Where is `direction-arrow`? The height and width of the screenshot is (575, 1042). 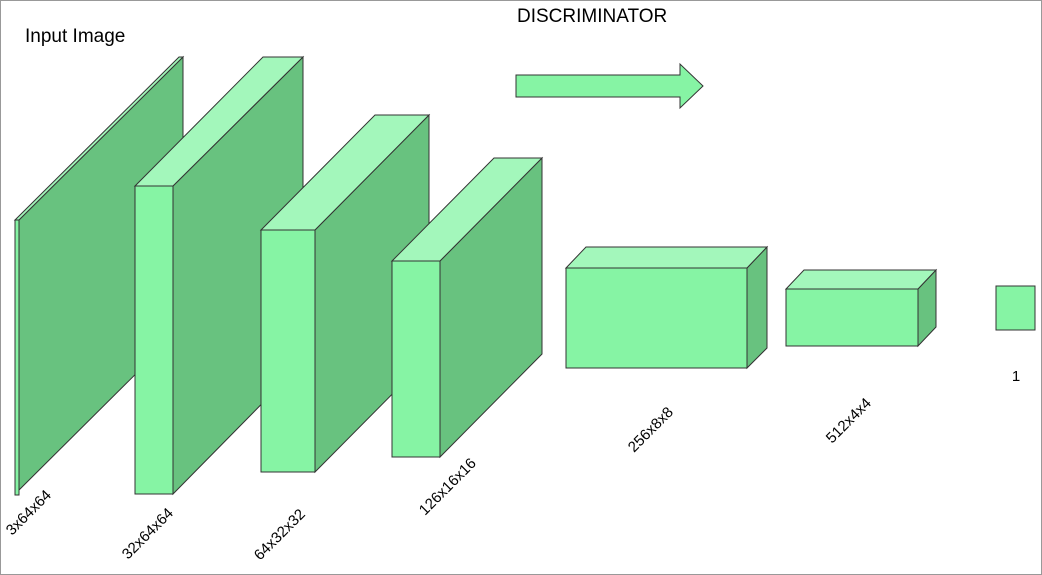 direction-arrow is located at coordinates (609, 86).